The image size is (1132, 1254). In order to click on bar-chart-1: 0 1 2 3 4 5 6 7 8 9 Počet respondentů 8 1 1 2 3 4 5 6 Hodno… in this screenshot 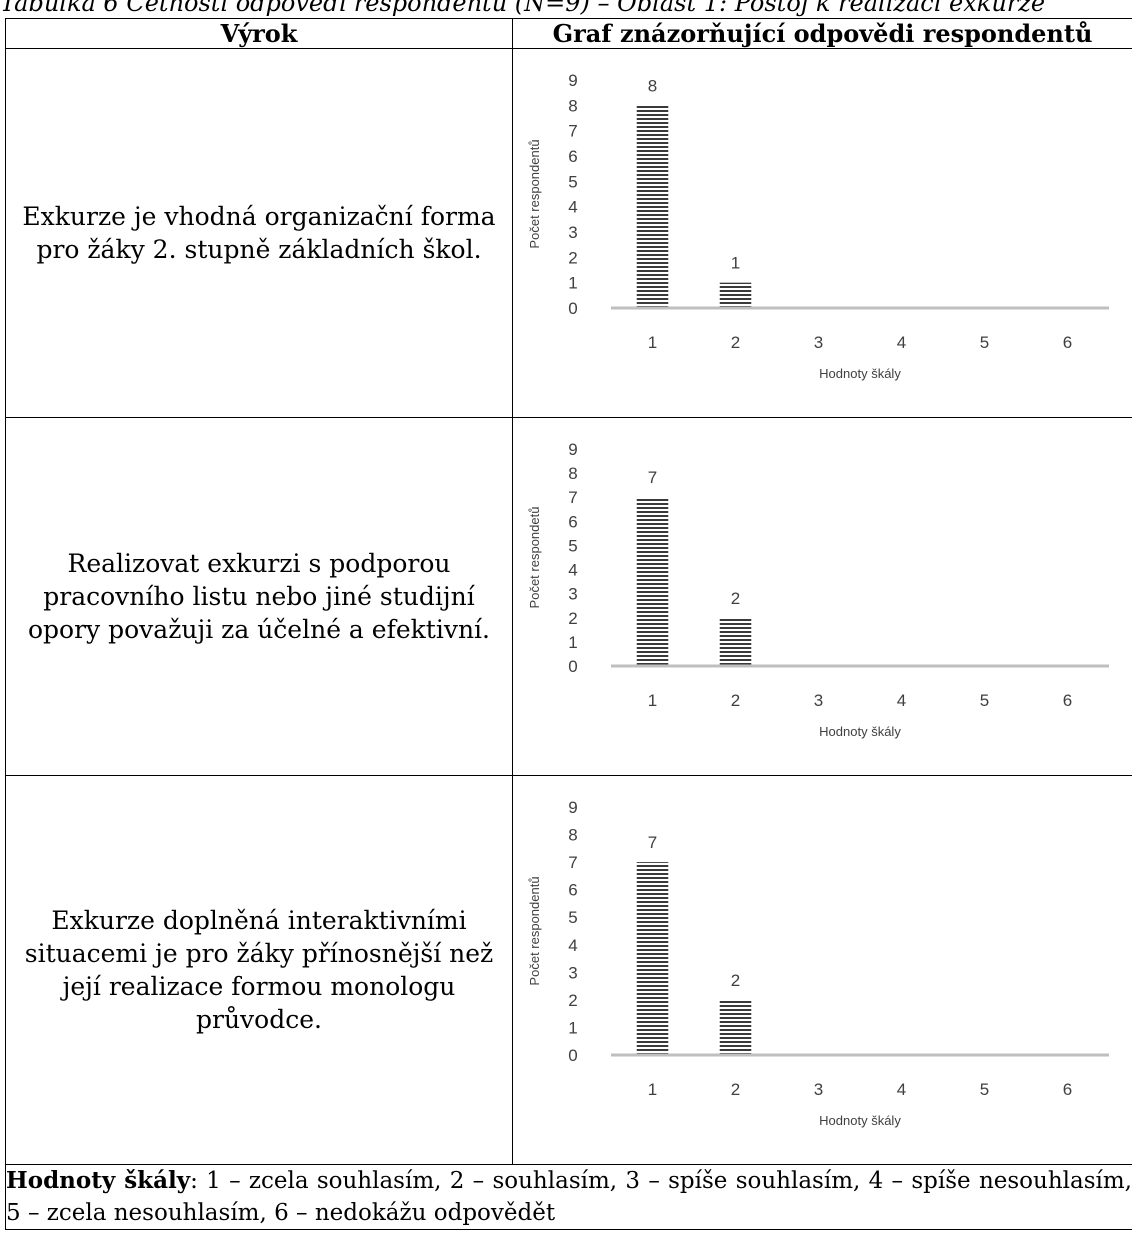, I will do `click(818, 226)`.